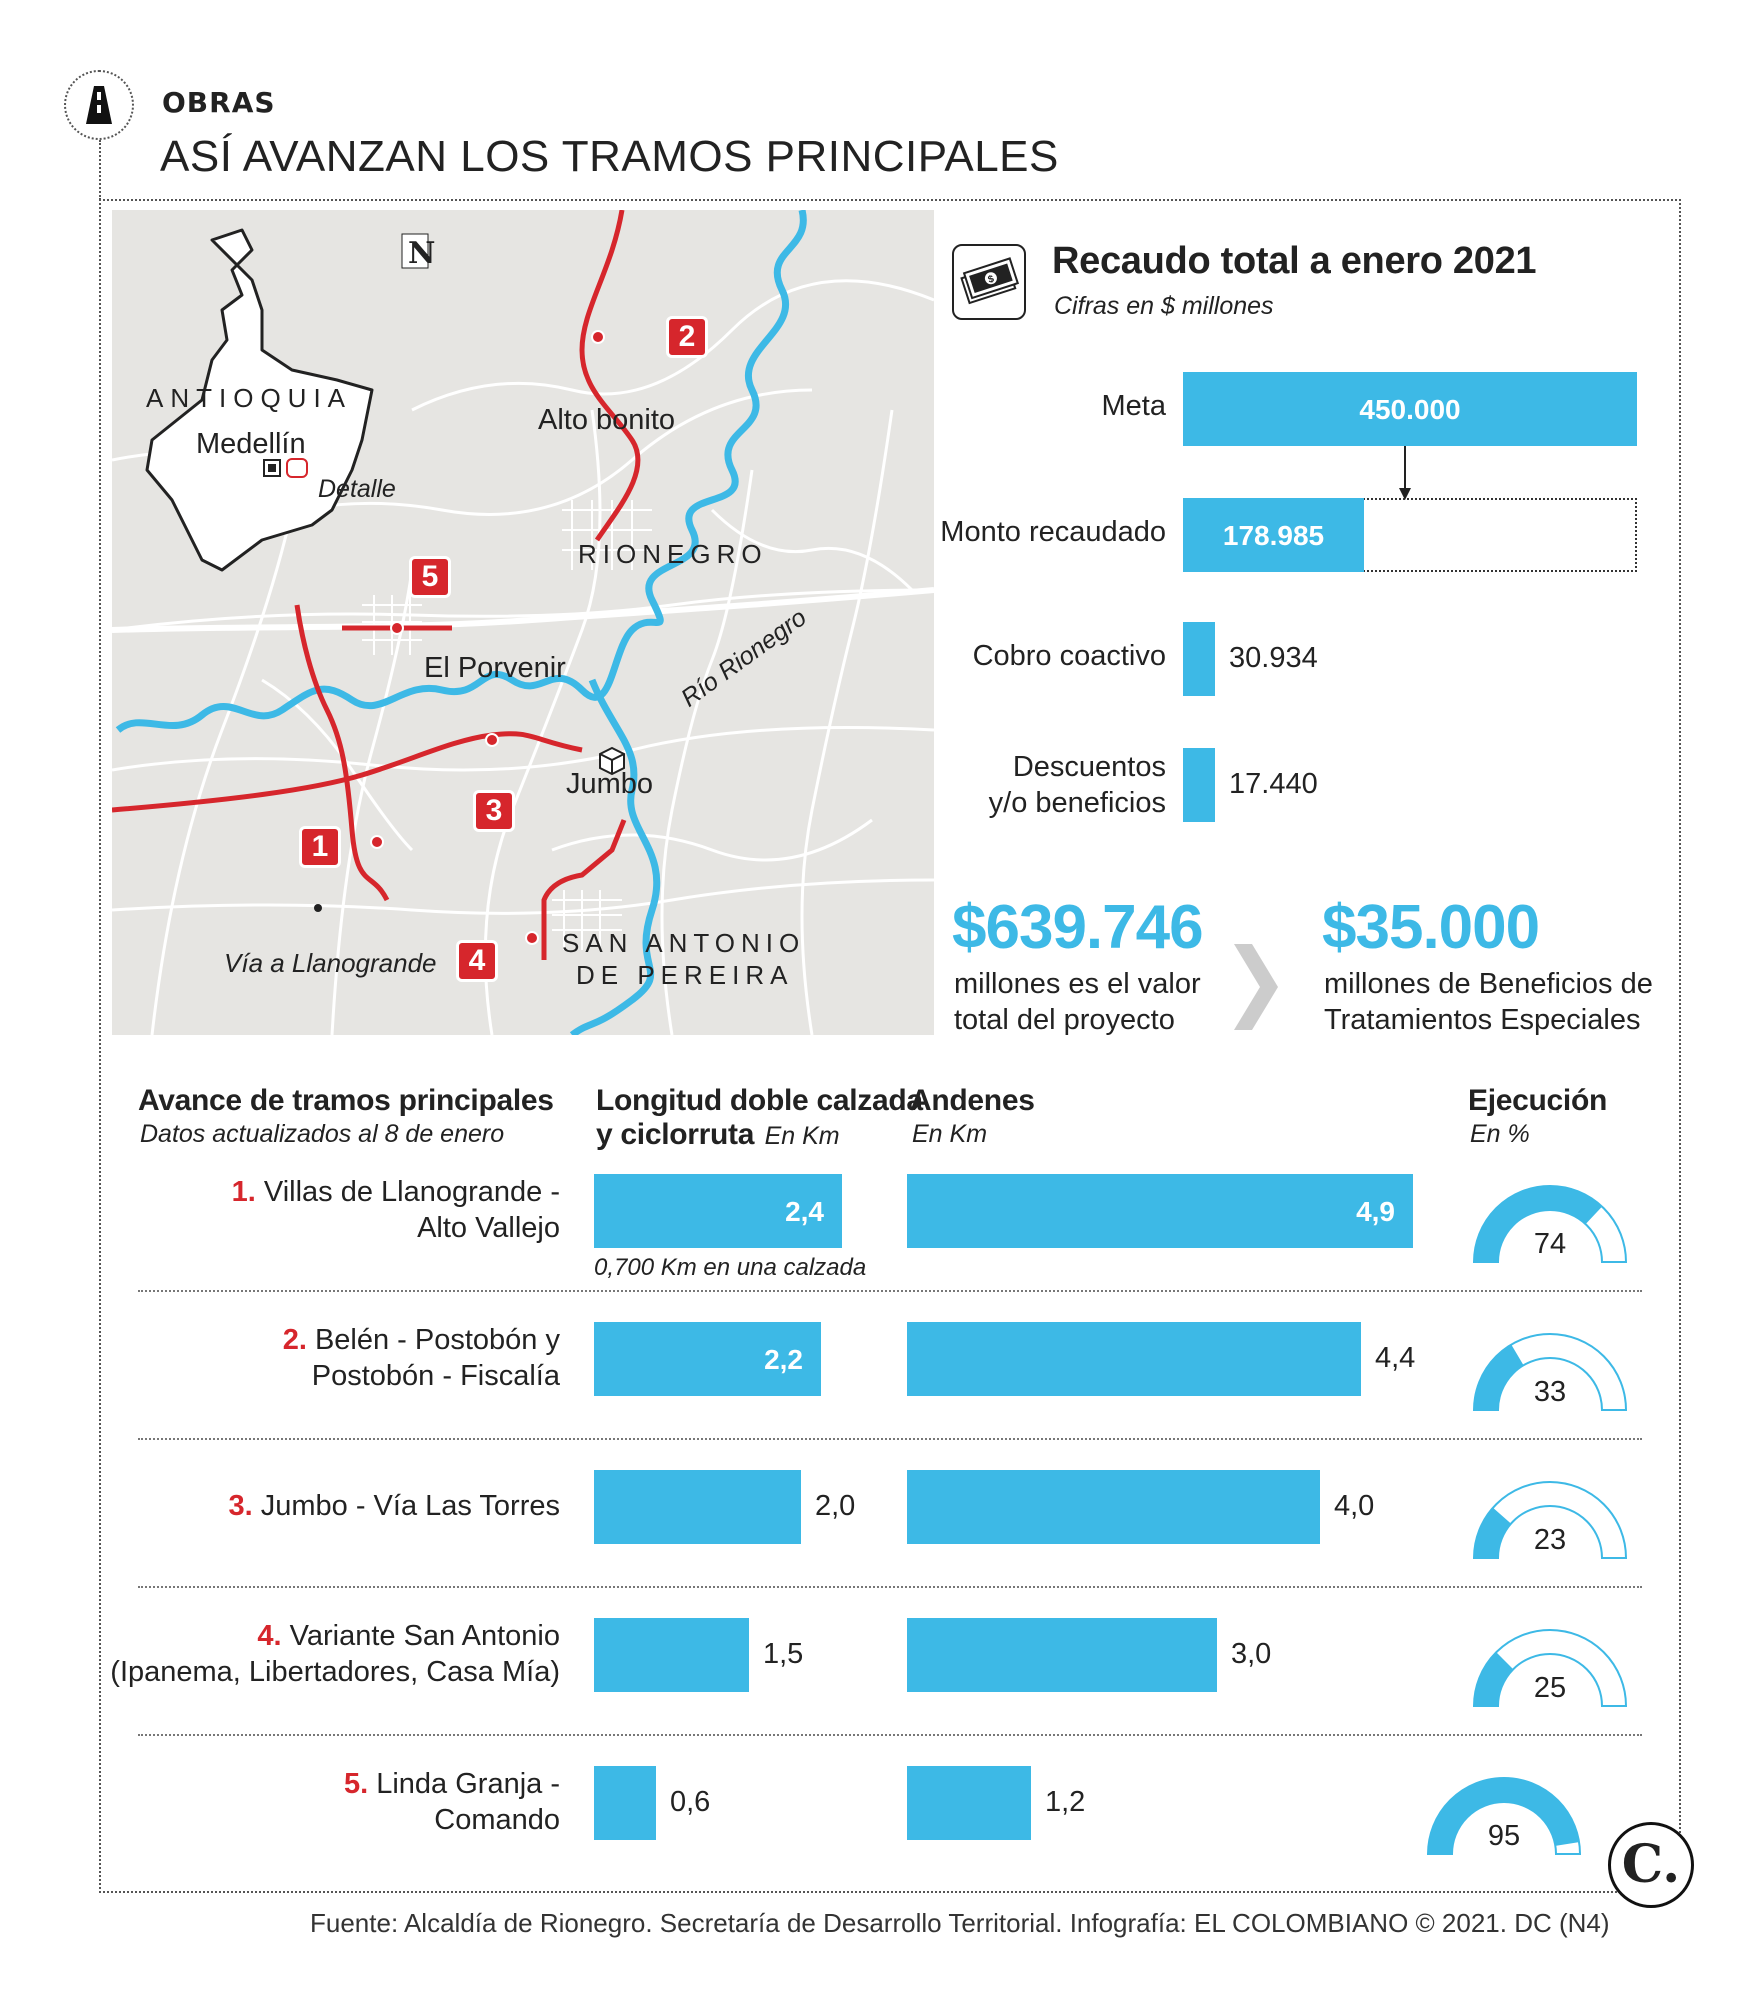 The image size is (1747, 2000). I want to click on collection-bar-label: y/o beneficios, so click(1077, 803).